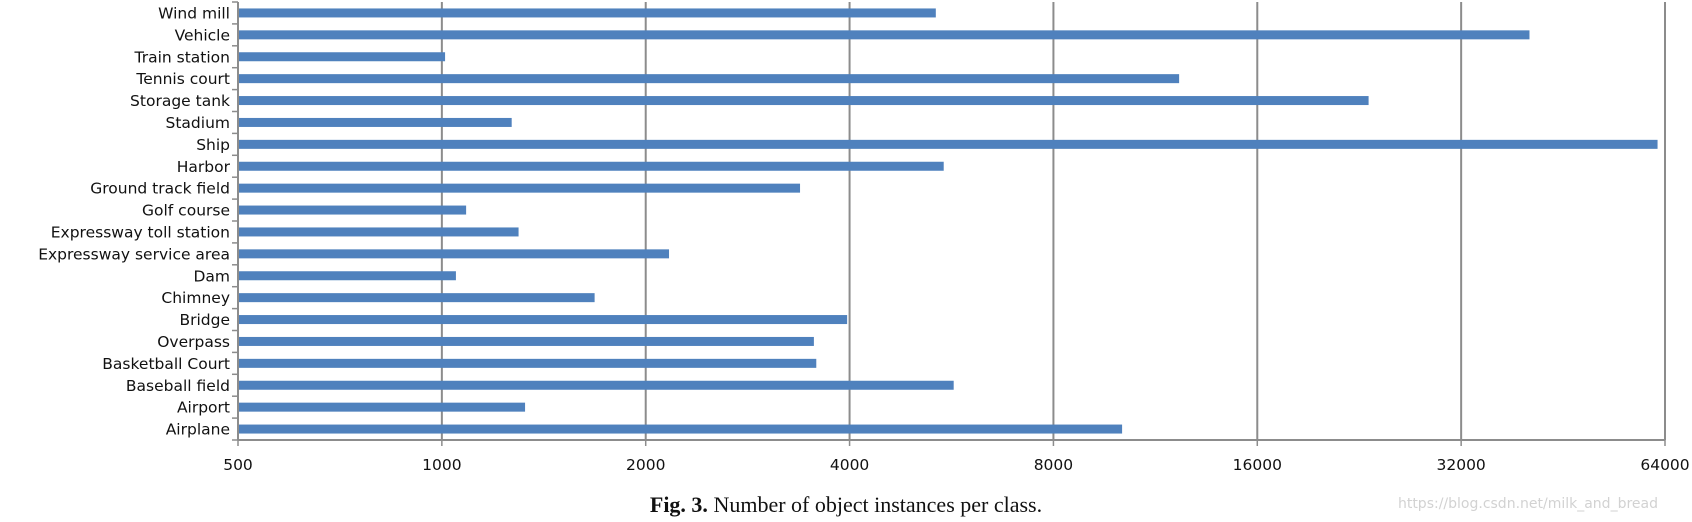 This screenshot has height=522, width=1692. I want to click on x-tick-label: 500, so click(238, 465).